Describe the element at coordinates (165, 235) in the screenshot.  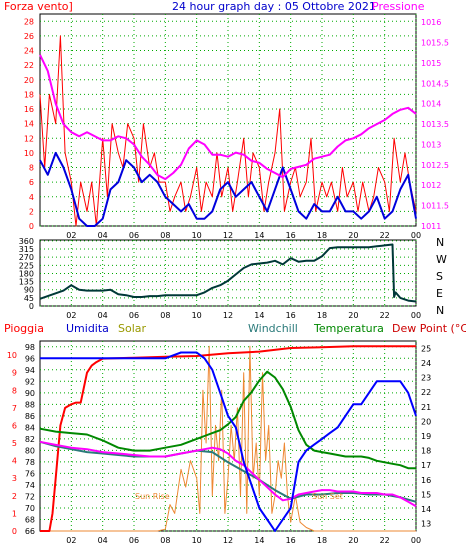
I see `wind-x-tick: 08` at that location.